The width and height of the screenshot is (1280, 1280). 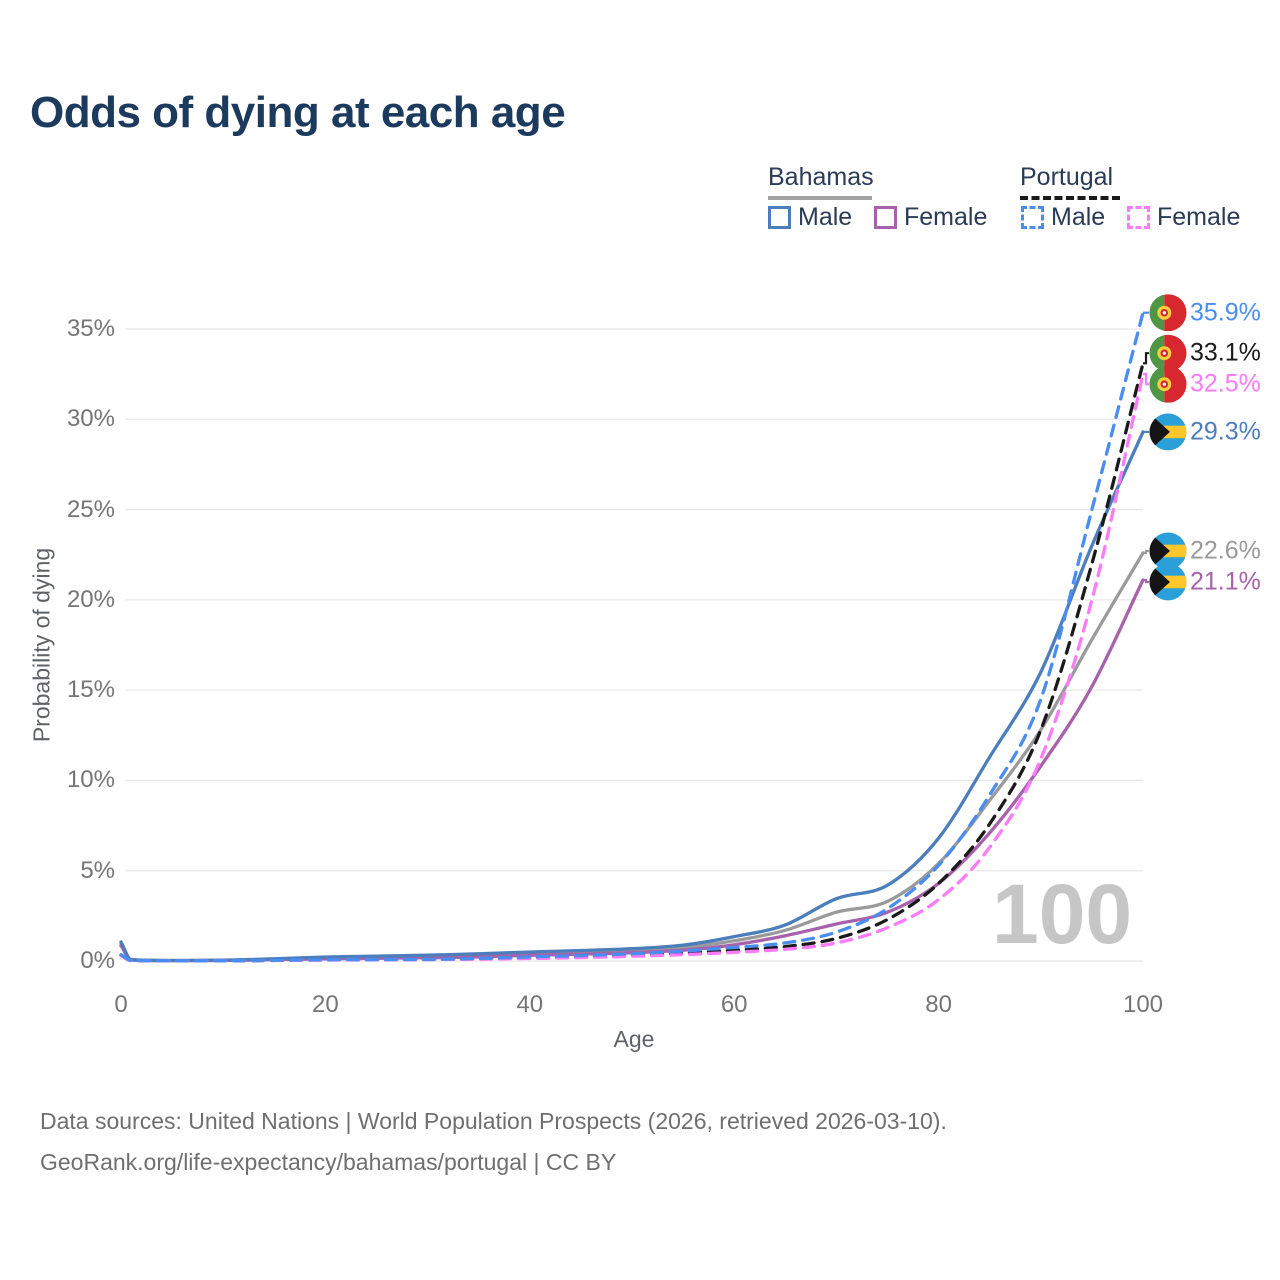 I want to click on legend-country-portugal: Portugal, so click(x=1067, y=177).